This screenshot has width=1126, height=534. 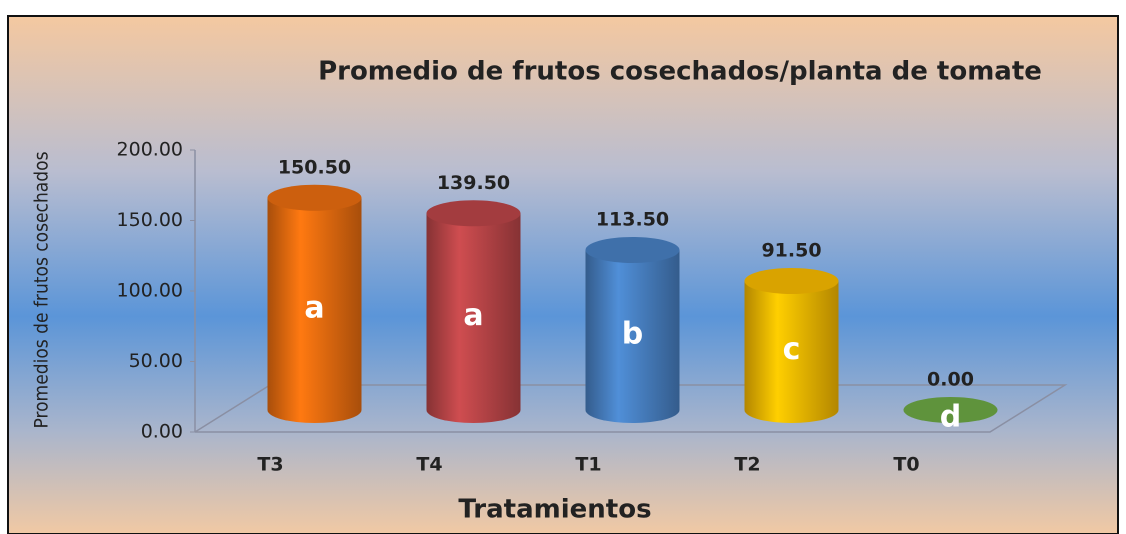 I want to click on value-label: 150.50, so click(x=314, y=167).